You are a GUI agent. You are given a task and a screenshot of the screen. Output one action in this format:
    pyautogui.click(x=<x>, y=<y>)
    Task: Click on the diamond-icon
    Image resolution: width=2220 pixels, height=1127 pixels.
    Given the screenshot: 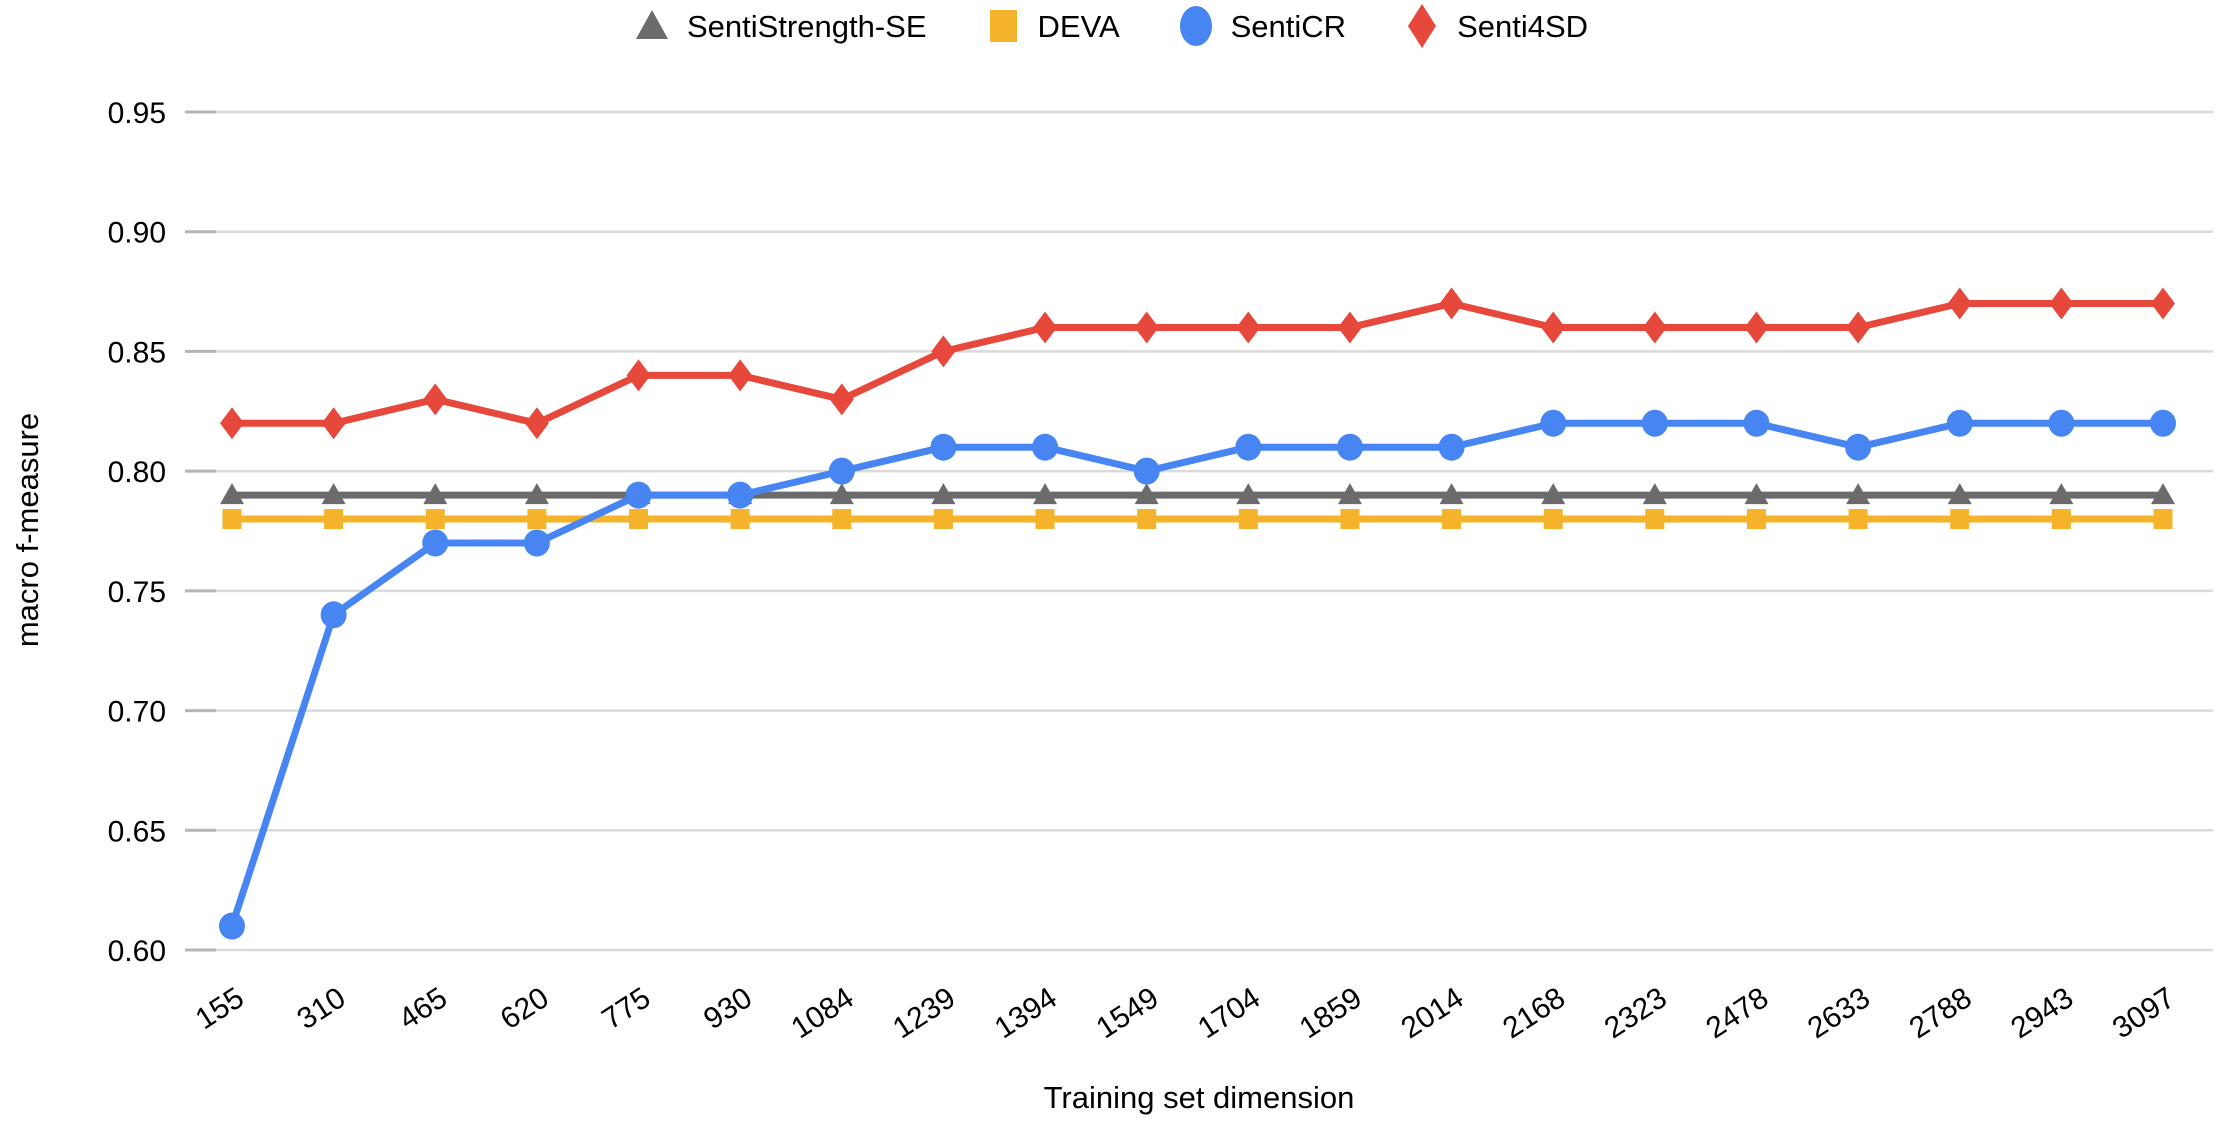 What is the action you would take?
    pyautogui.click(x=1422, y=26)
    